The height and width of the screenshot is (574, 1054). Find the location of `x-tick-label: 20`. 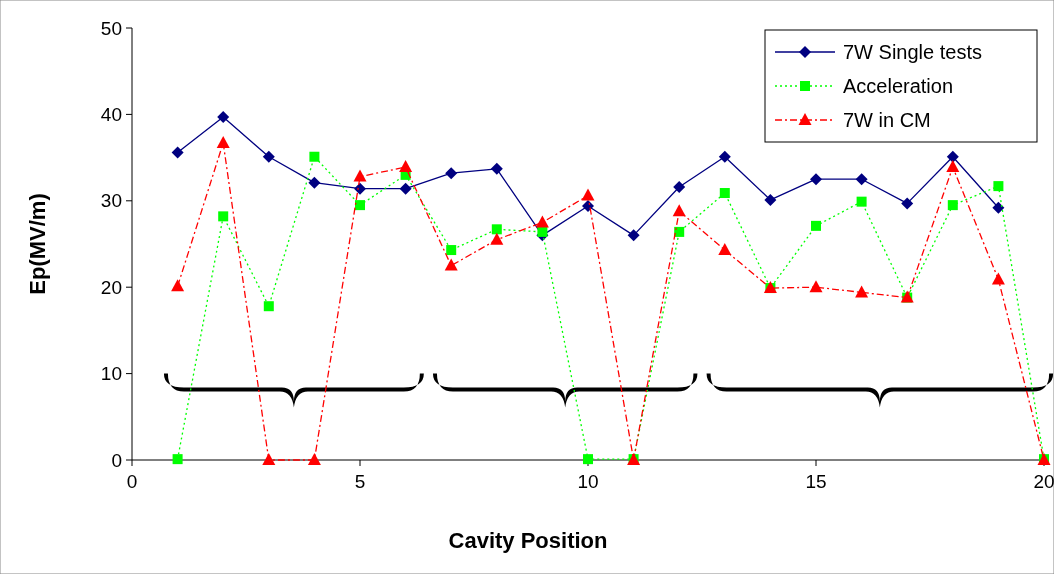

x-tick-label: 20 is located at coordinates (1043, 481).